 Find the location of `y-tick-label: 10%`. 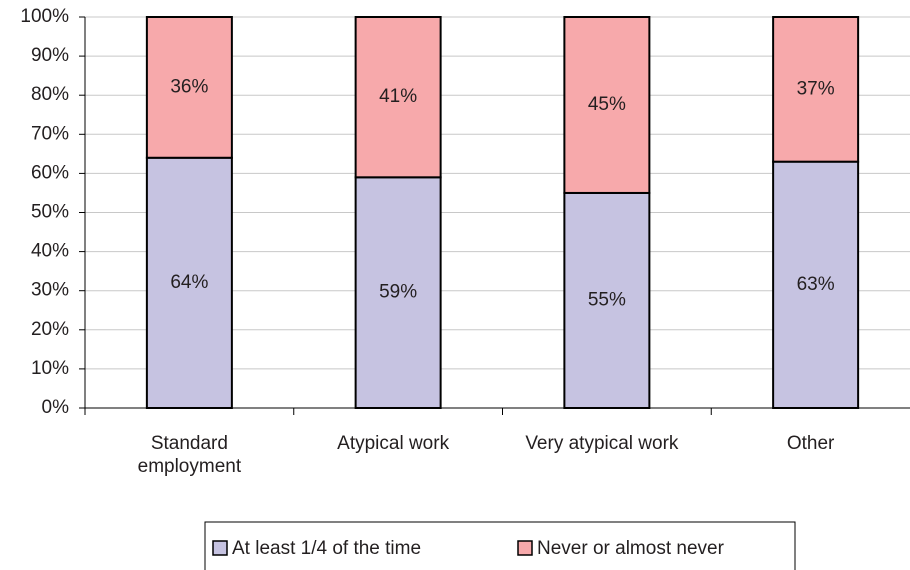

y-tick-label: 10% is located at coordinates (50, 368).